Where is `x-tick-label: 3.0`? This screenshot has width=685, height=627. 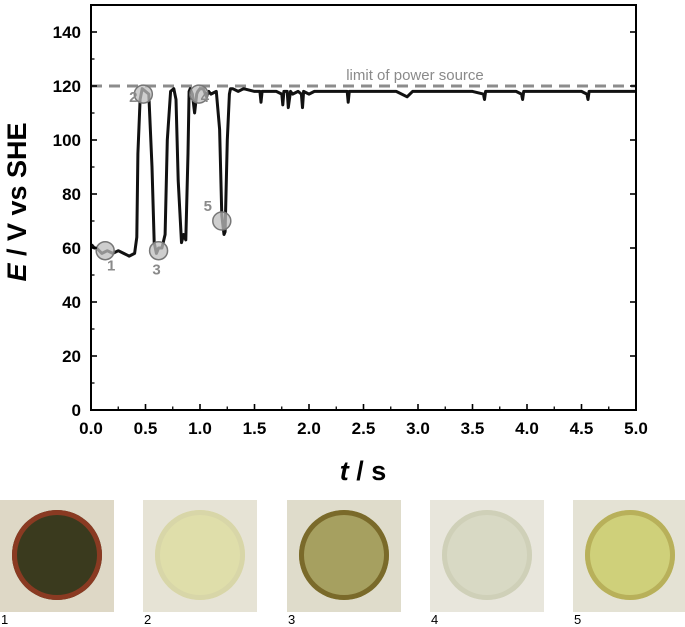
x-tick-label: 3.0 is located at coordinates (418, 428).